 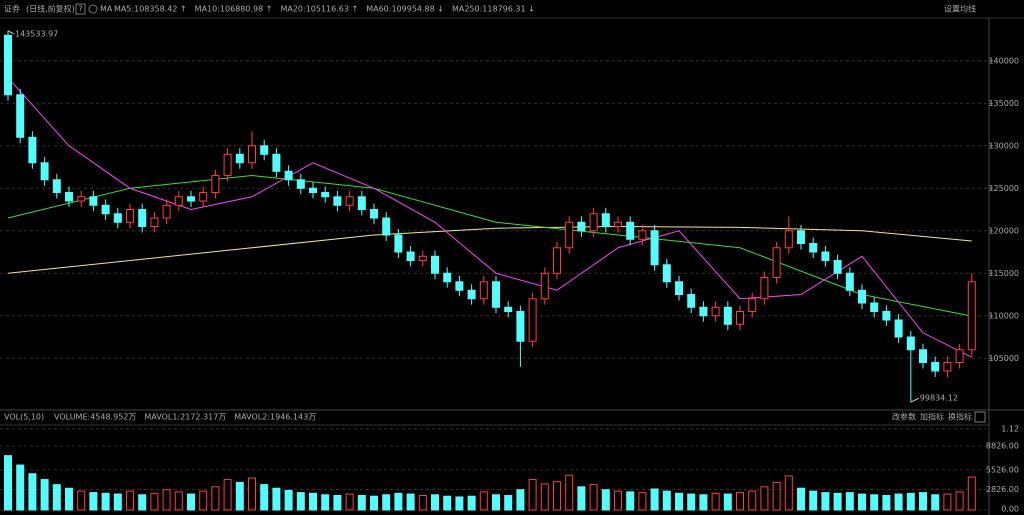 I want to click on ma-legend: MA250:118796.31 ↓, so click(x=493, y=9).